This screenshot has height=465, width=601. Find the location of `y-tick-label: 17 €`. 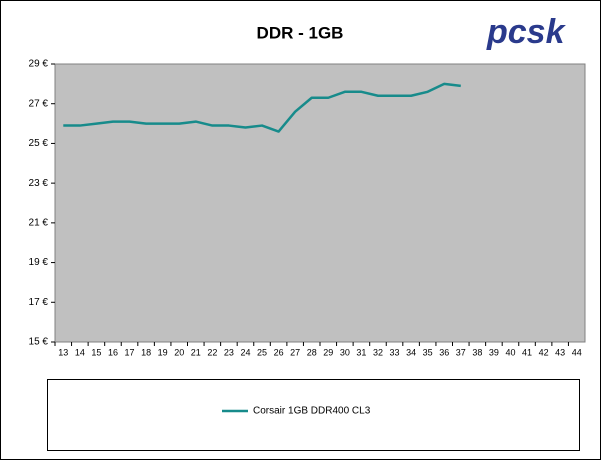

y-tick-label: 17 € is located at coordinates (39, 302).